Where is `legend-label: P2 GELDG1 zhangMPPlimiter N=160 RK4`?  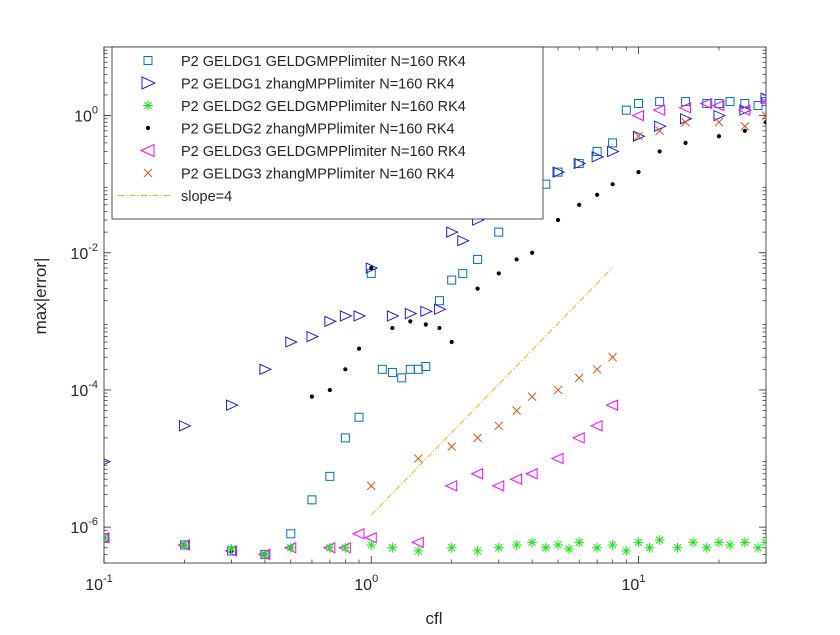 legend-label: P2 GELDG1 zhangMPPlimiter N=160 RK4 is located at coordinates (318, 85).